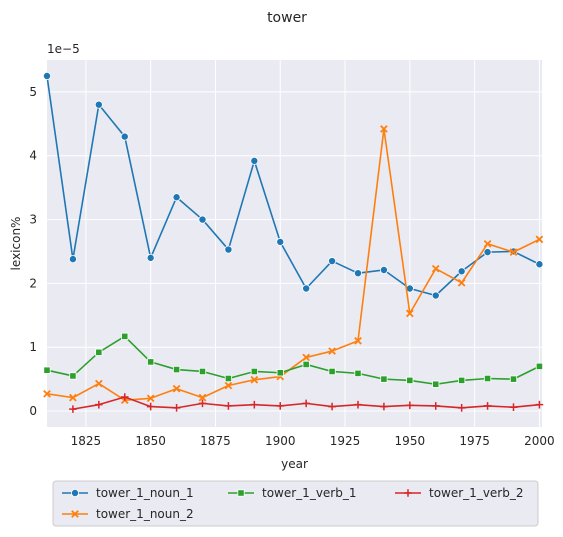 This screenshot has width=563, height=537. Describe the element at coordinates (33, 156) in the screenshot. I see `y-tick-label: 4` at that location.